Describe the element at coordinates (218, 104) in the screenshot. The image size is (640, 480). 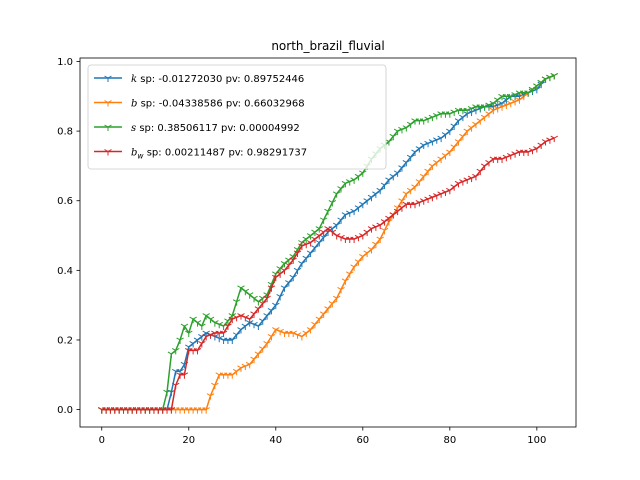
I see `legend-label-1: b sp: -0.04338586 pv: 0.66032968` at that location.